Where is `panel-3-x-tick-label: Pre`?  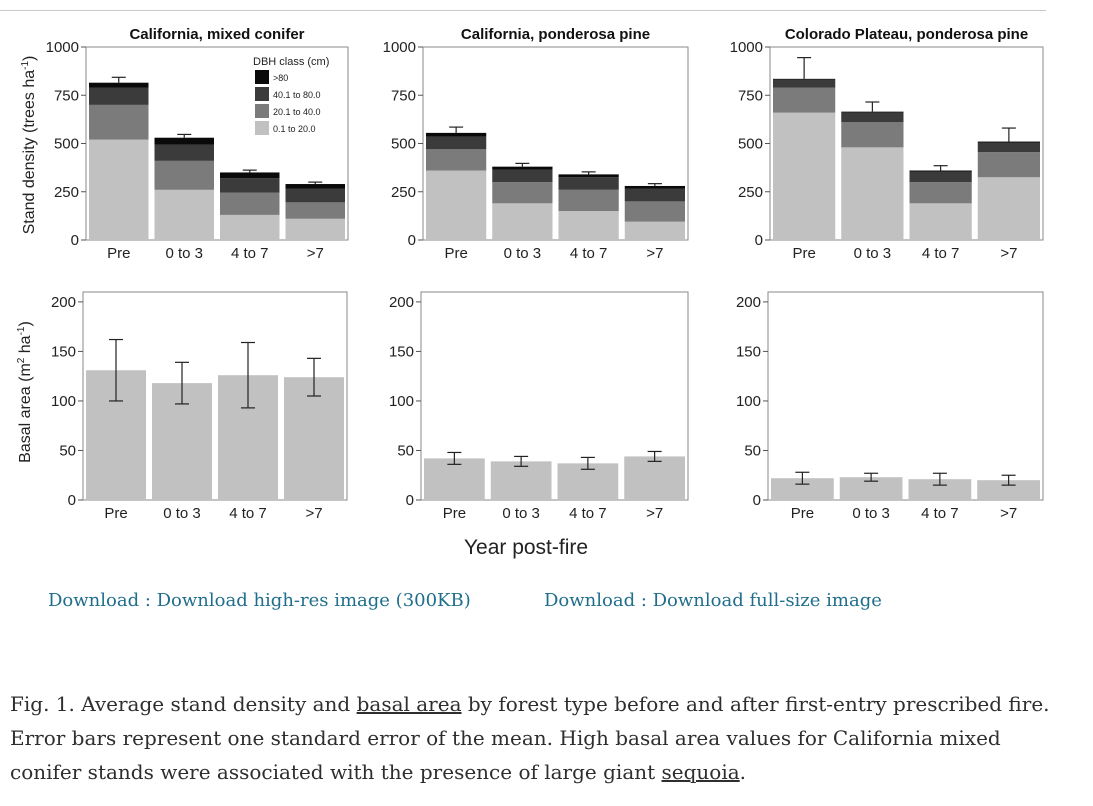
panel-3-x-tick-label: Pre is located at coordinates (803, 253).